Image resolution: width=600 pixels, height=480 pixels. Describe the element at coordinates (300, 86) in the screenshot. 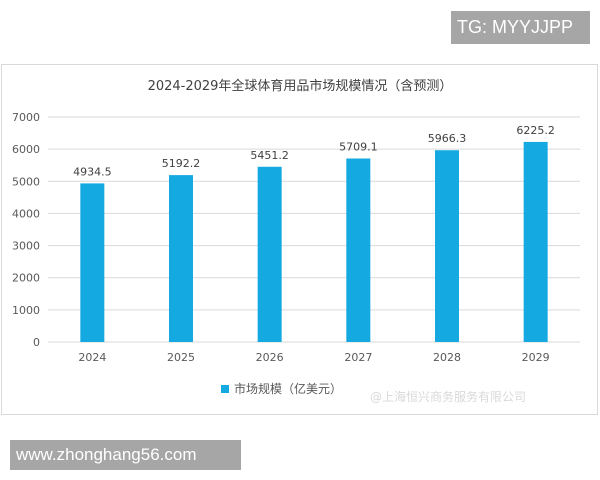

I see `chart-title: 2024-2029年全球体育用品市场规模情况（含预测）` at that location.